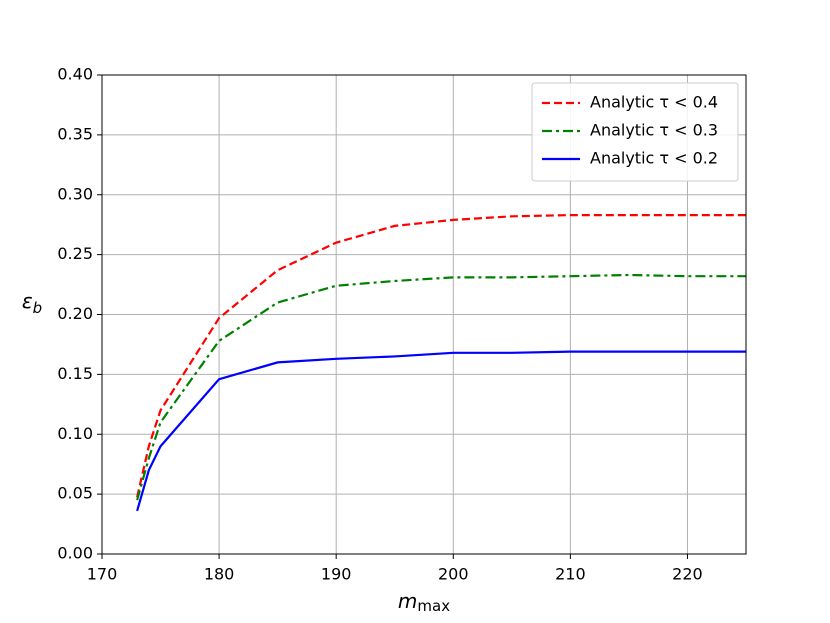 This screenshot has width=830, height=623. What do you see at coordinates (570, 574) in the screenshot?
I see `x-tick-label: 210` at bounding box center [570, 574].